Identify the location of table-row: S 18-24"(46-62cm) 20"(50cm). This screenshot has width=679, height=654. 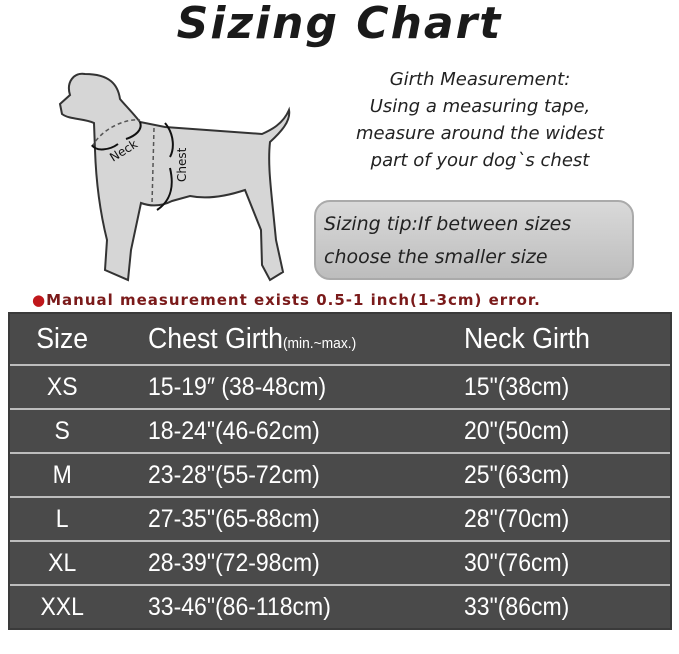
(340, 430).